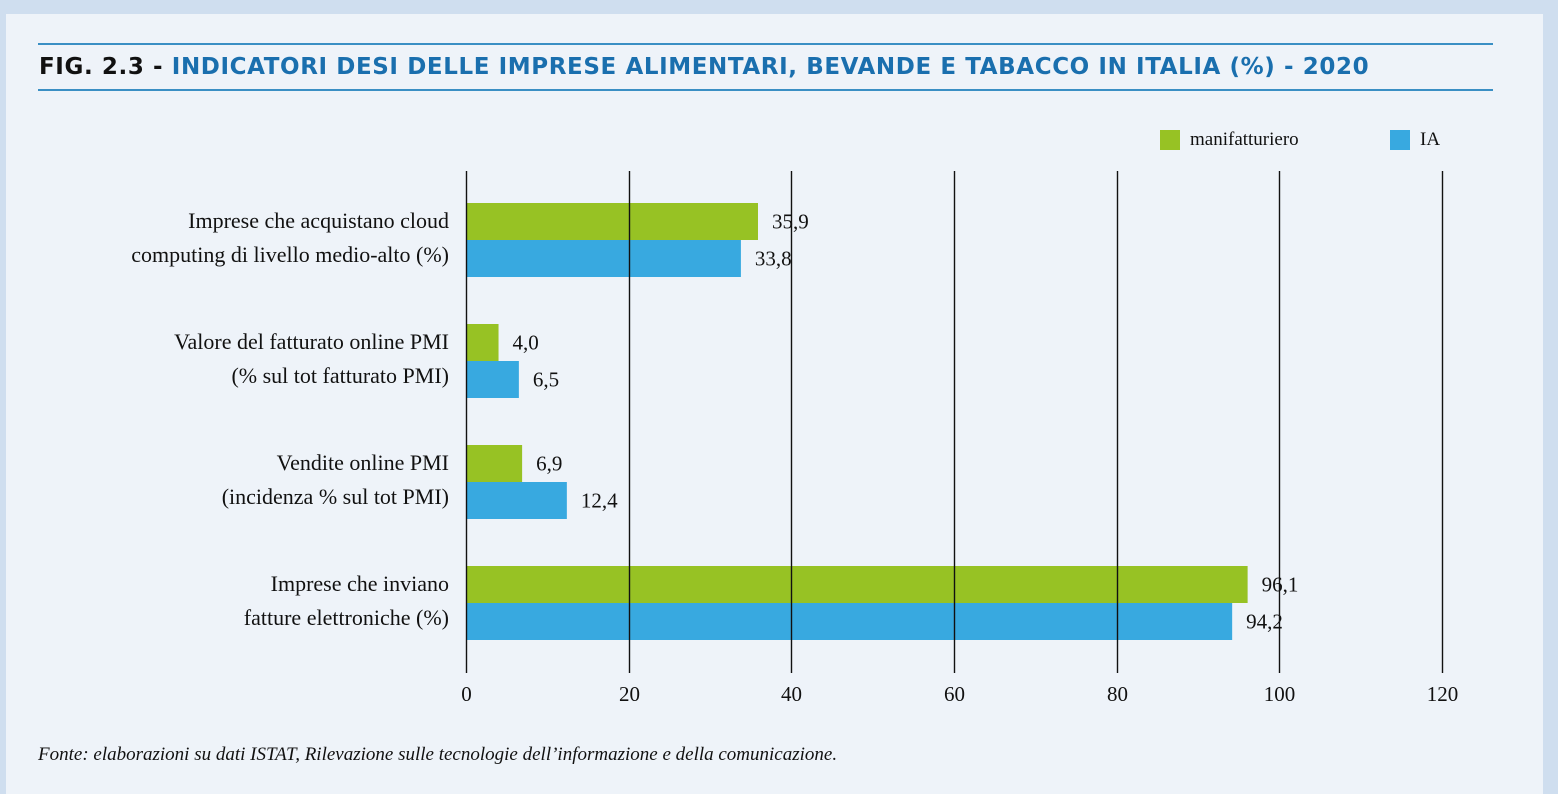 The height and width of the screenshot is (794, 1558). Describe the element at coordinates (1400, 140) in the screenshot. I see `legend-swatch-ia` at that location.